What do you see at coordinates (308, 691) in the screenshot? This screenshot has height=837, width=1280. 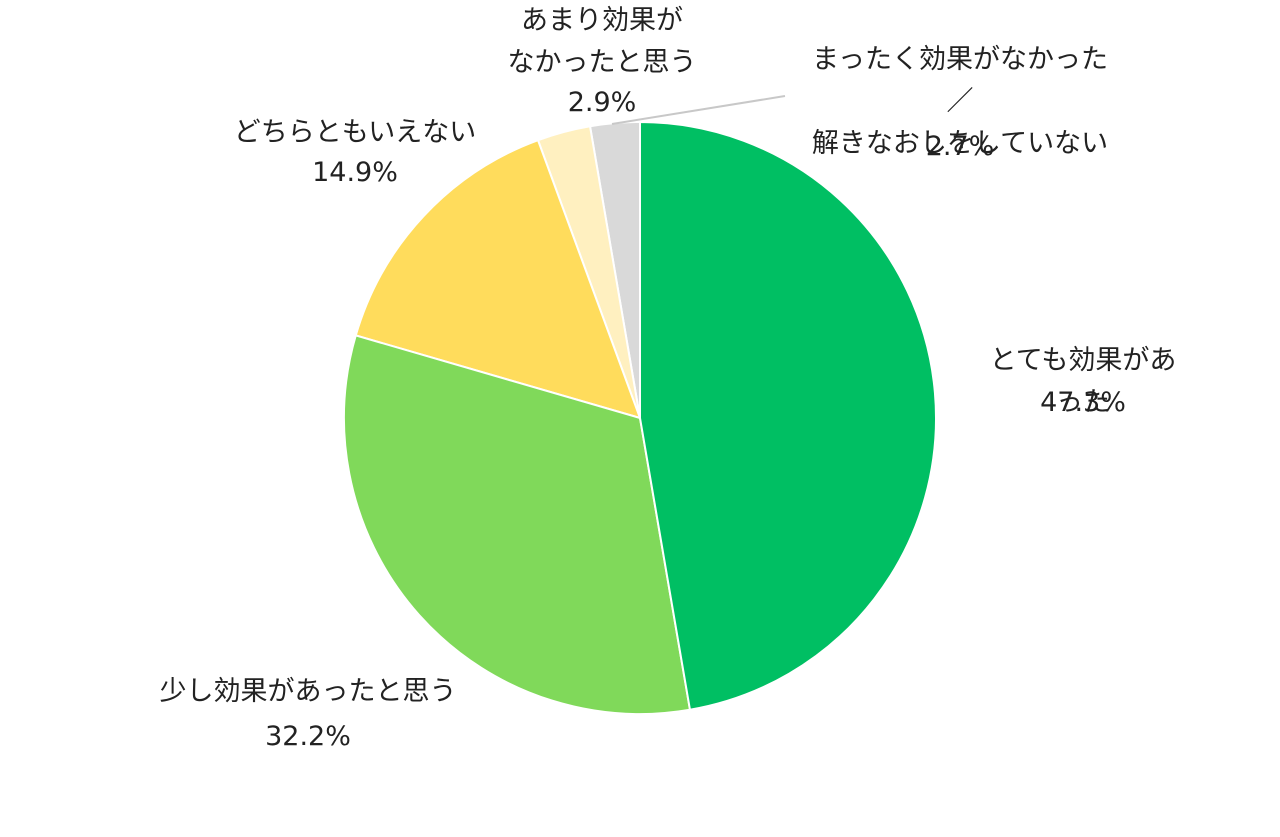 I see `slice-label: 少し効果があったと思う` at bounding box center [308, 691].